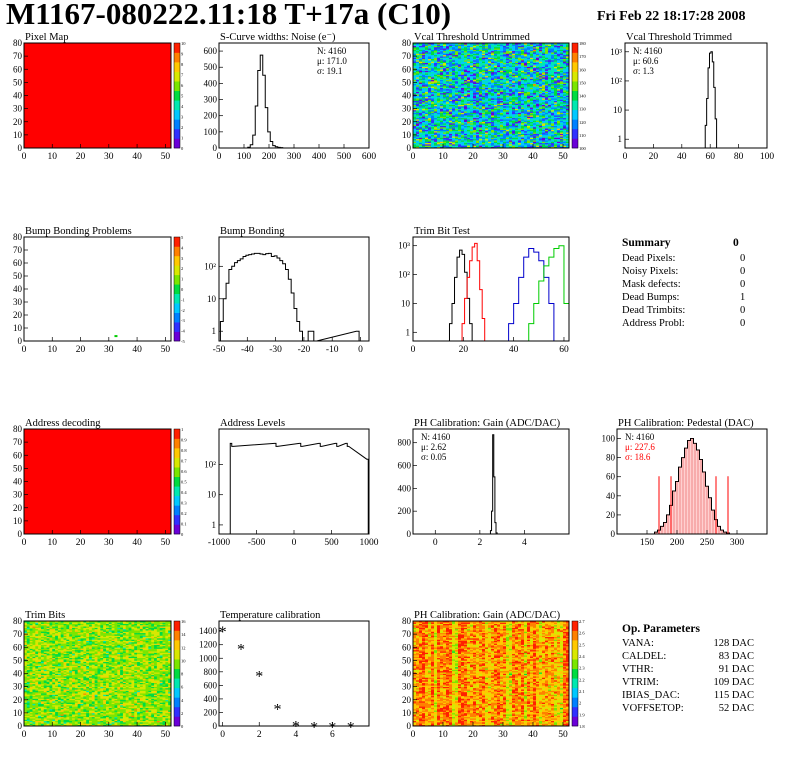 The height and width of the screenshot is (772, 796). What do you see at coordinates (533, 157) in the screenshot?
I see `x-tick-label: 40` at bounding box center [533, 157].